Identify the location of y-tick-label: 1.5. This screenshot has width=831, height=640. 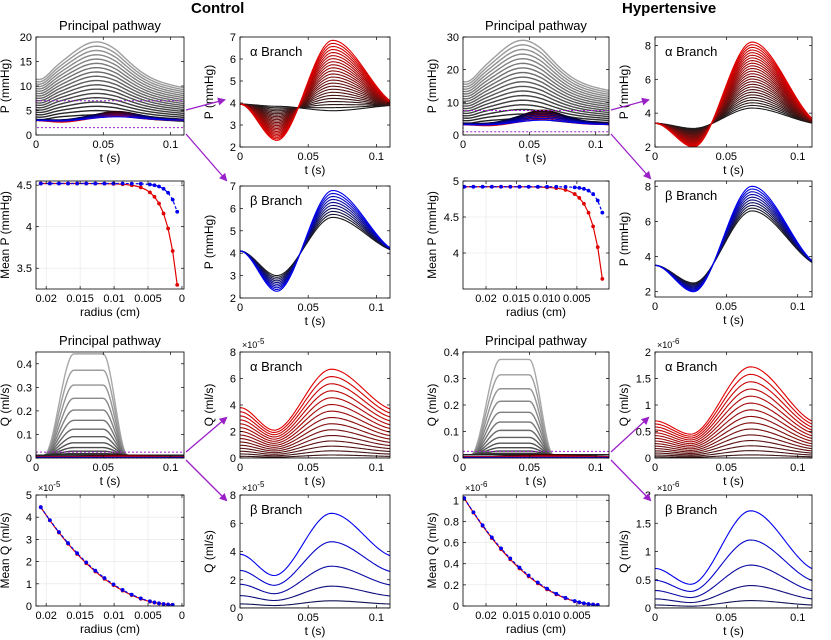
(643, 380).